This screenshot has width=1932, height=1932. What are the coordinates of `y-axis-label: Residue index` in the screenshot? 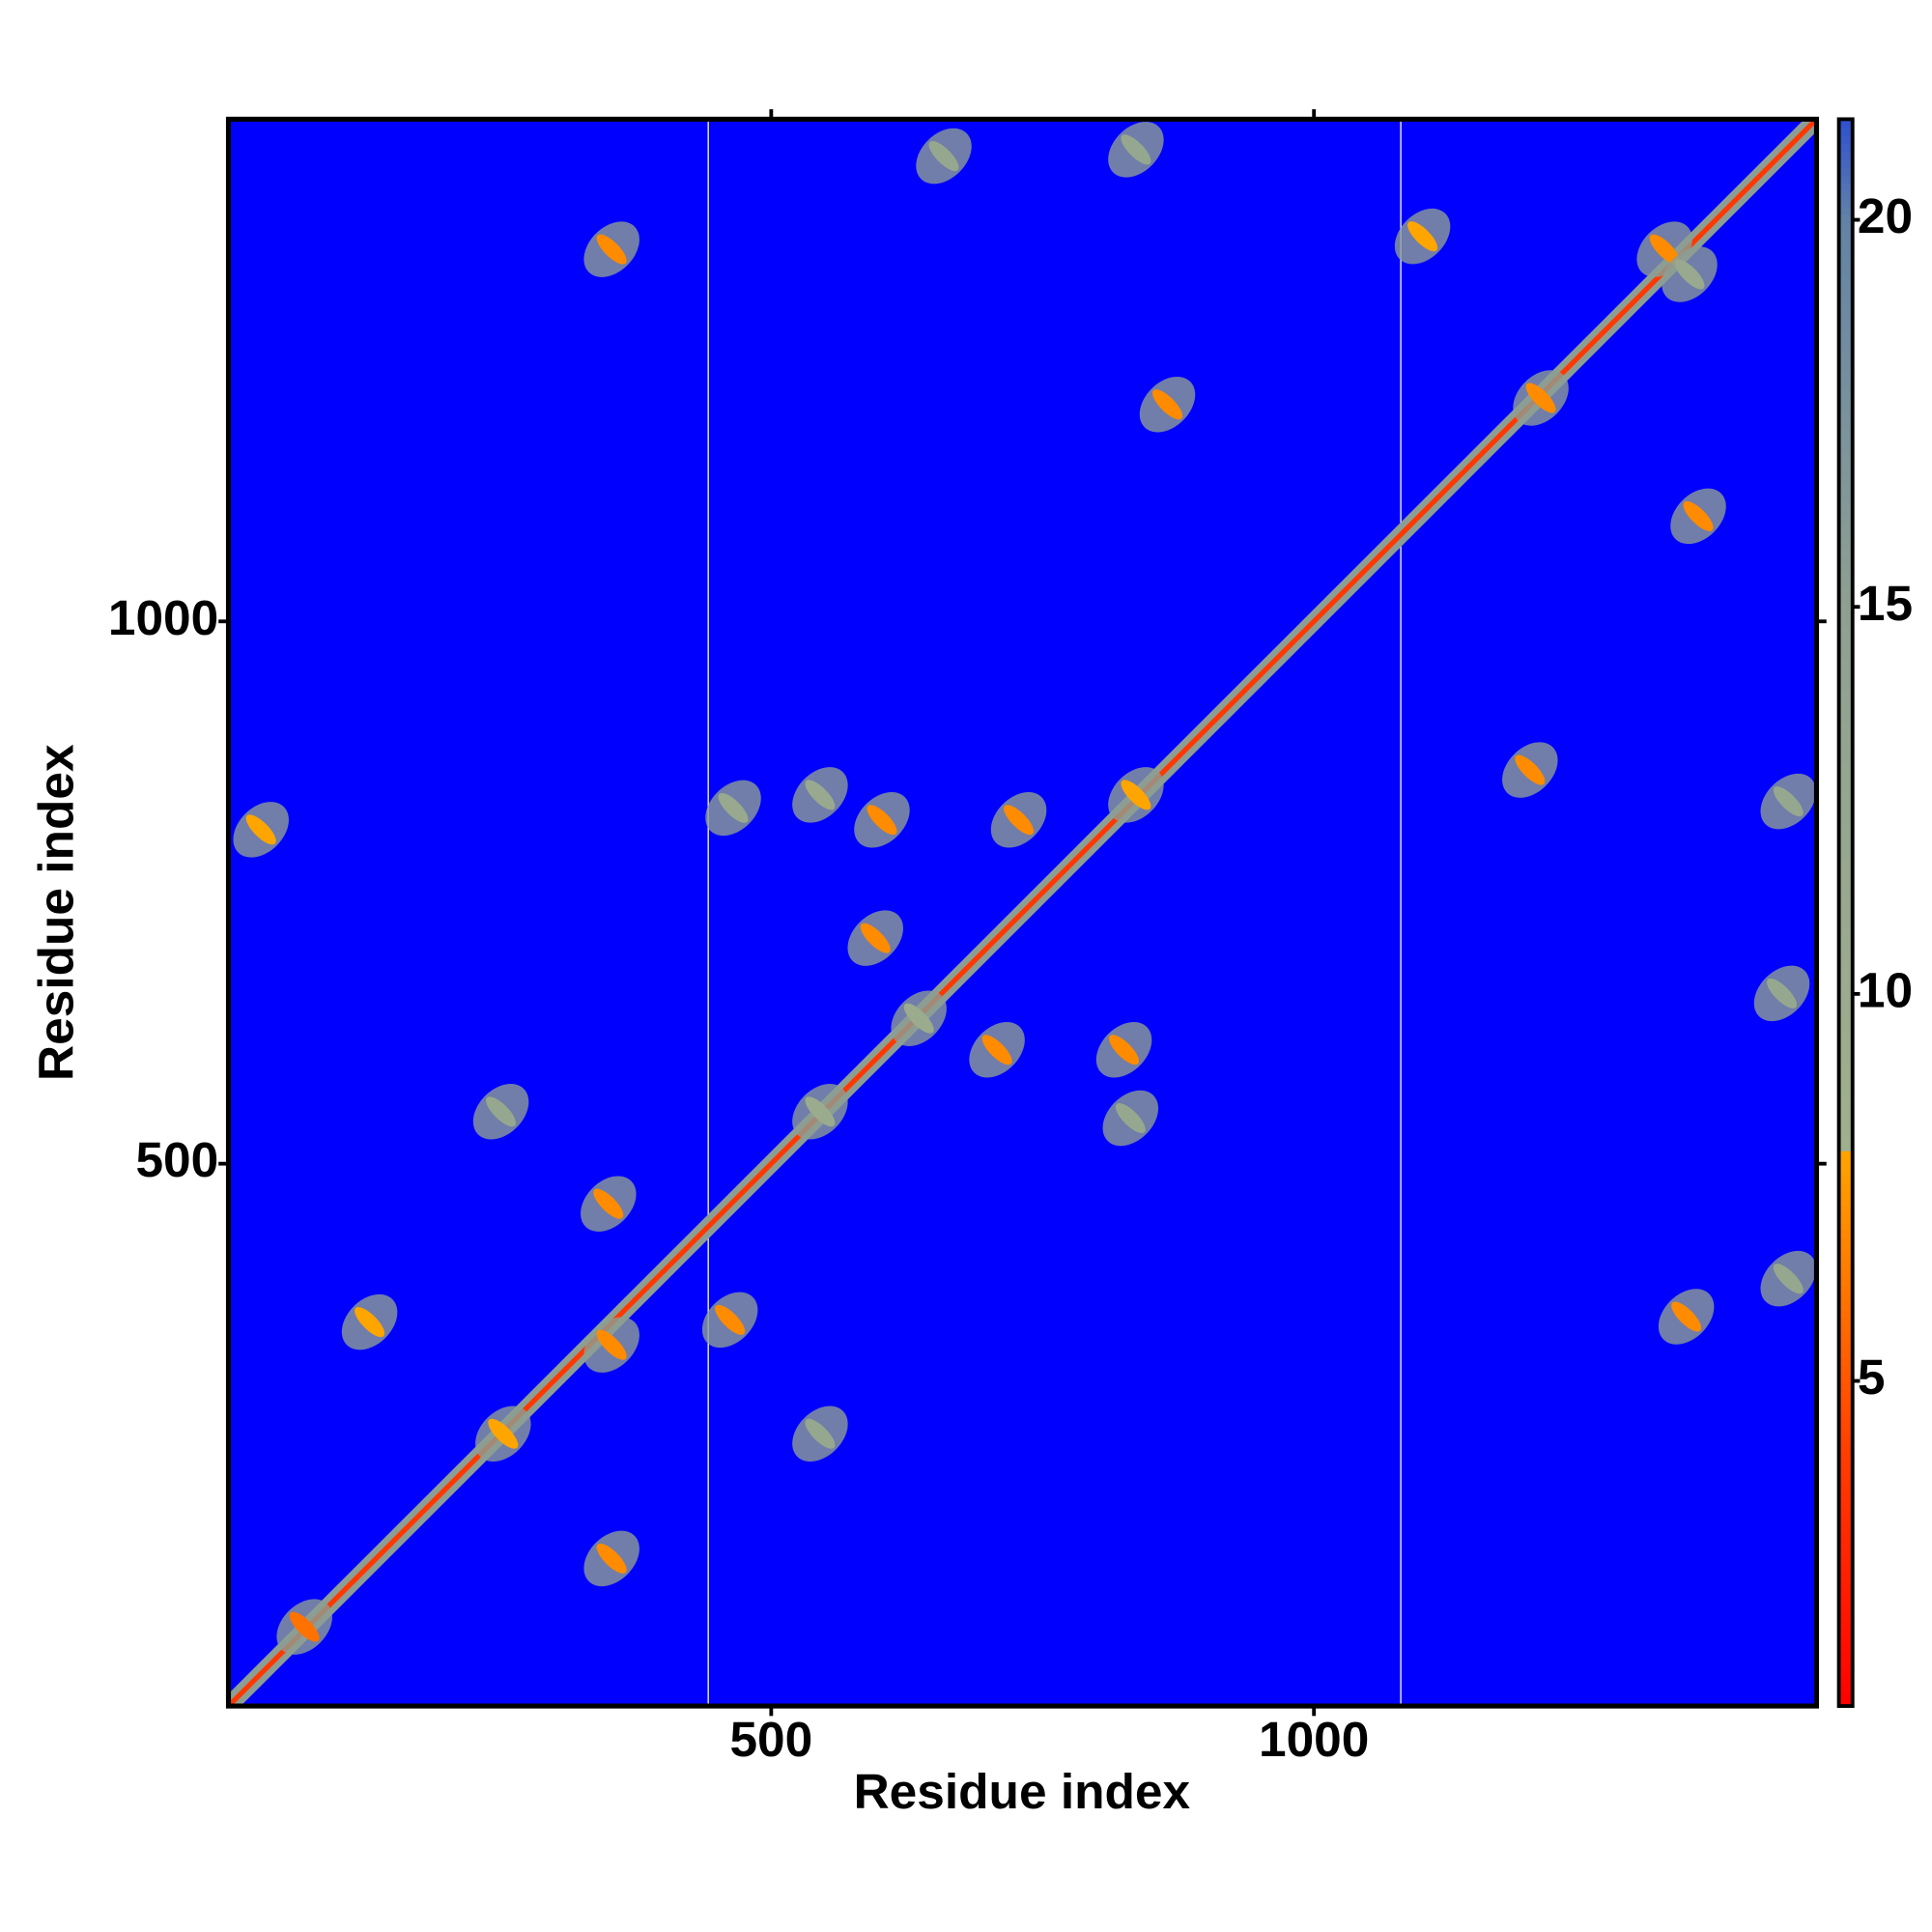 It's located at (55, 912).